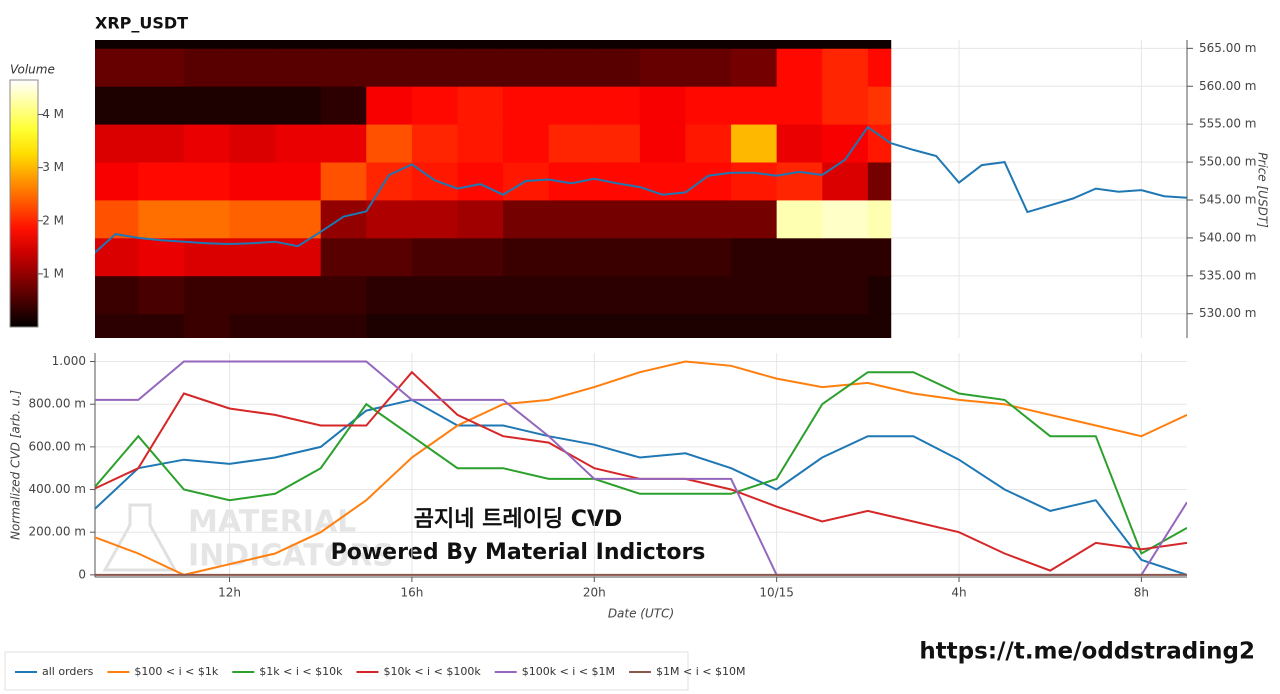 This screenshot has height=694, width=1280. What do you see at coordinates (1228, 48) in the screenshot?
I see `y-tick-label: 565.00 m` at bounding box center [1228, 48].